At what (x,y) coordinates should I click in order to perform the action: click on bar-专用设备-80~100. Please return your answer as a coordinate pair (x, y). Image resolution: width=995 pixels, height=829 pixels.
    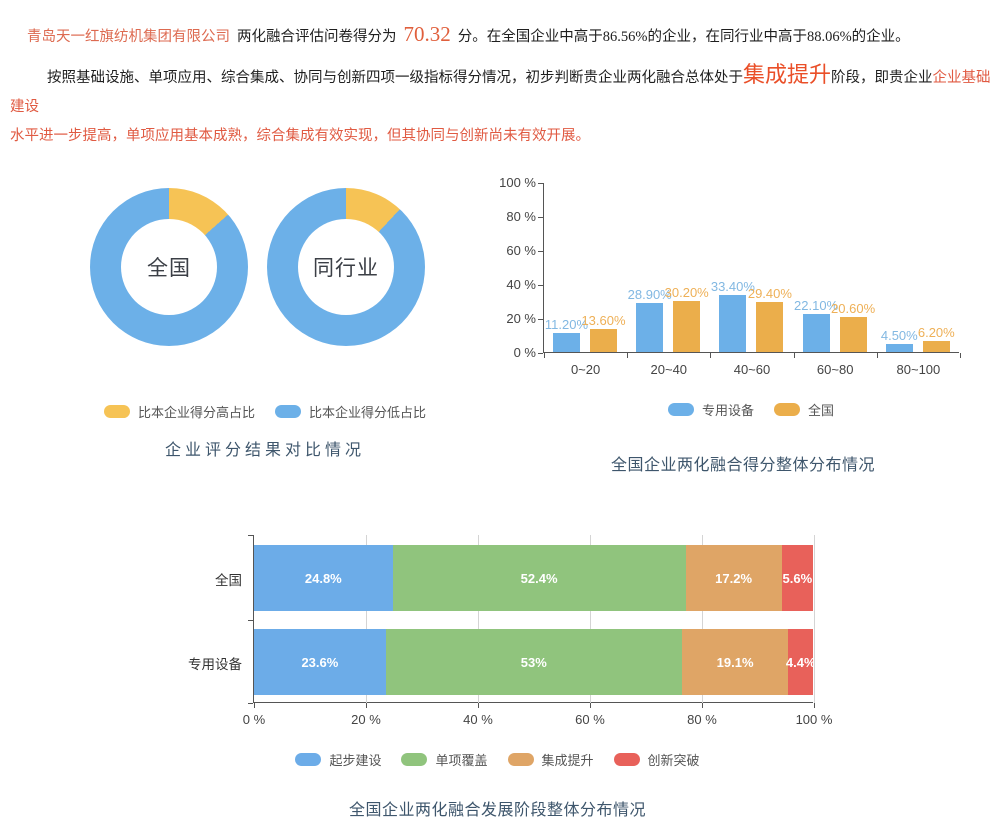
    Looking at the image, I should click on (899, 348).